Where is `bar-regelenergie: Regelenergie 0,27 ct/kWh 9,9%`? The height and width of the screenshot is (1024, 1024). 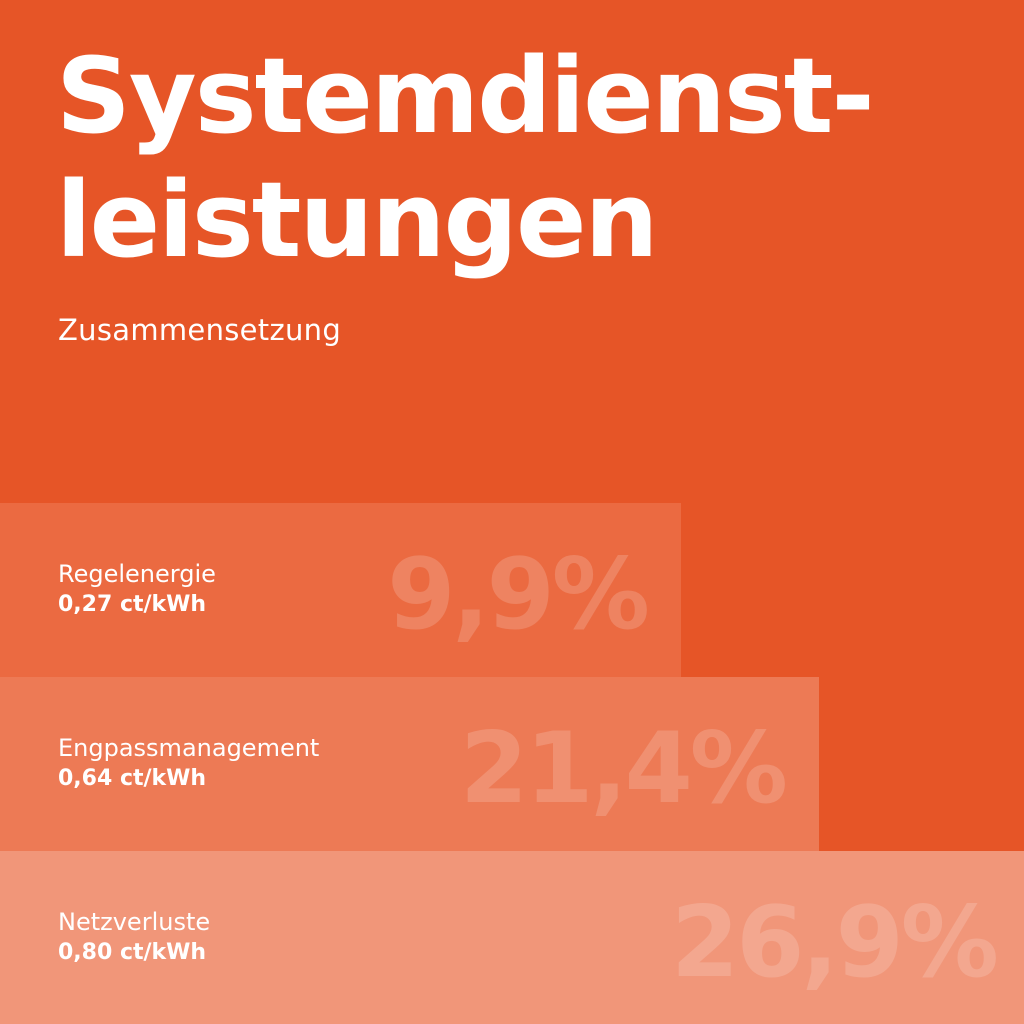
bar-regelenergie: Regelenergie 0,27 ct/kWh 9,9% is located at coordinates (340, 590).